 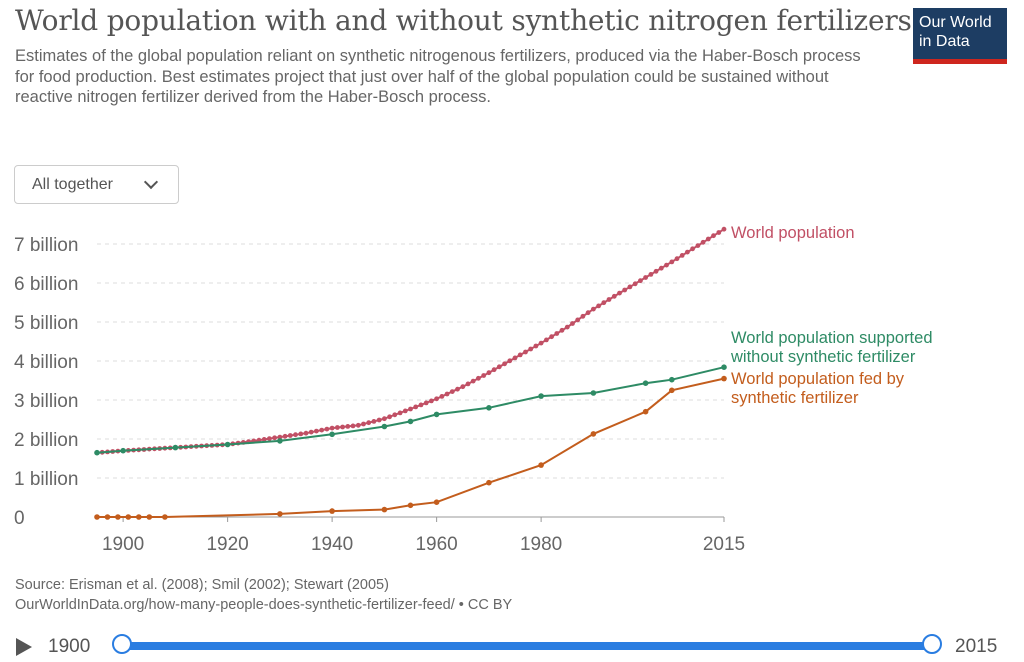 What do you see at coordinates (795, 398) in the screenshot?
I see `series-label: synthetic fertilizer` at bounding box center [795, 398].